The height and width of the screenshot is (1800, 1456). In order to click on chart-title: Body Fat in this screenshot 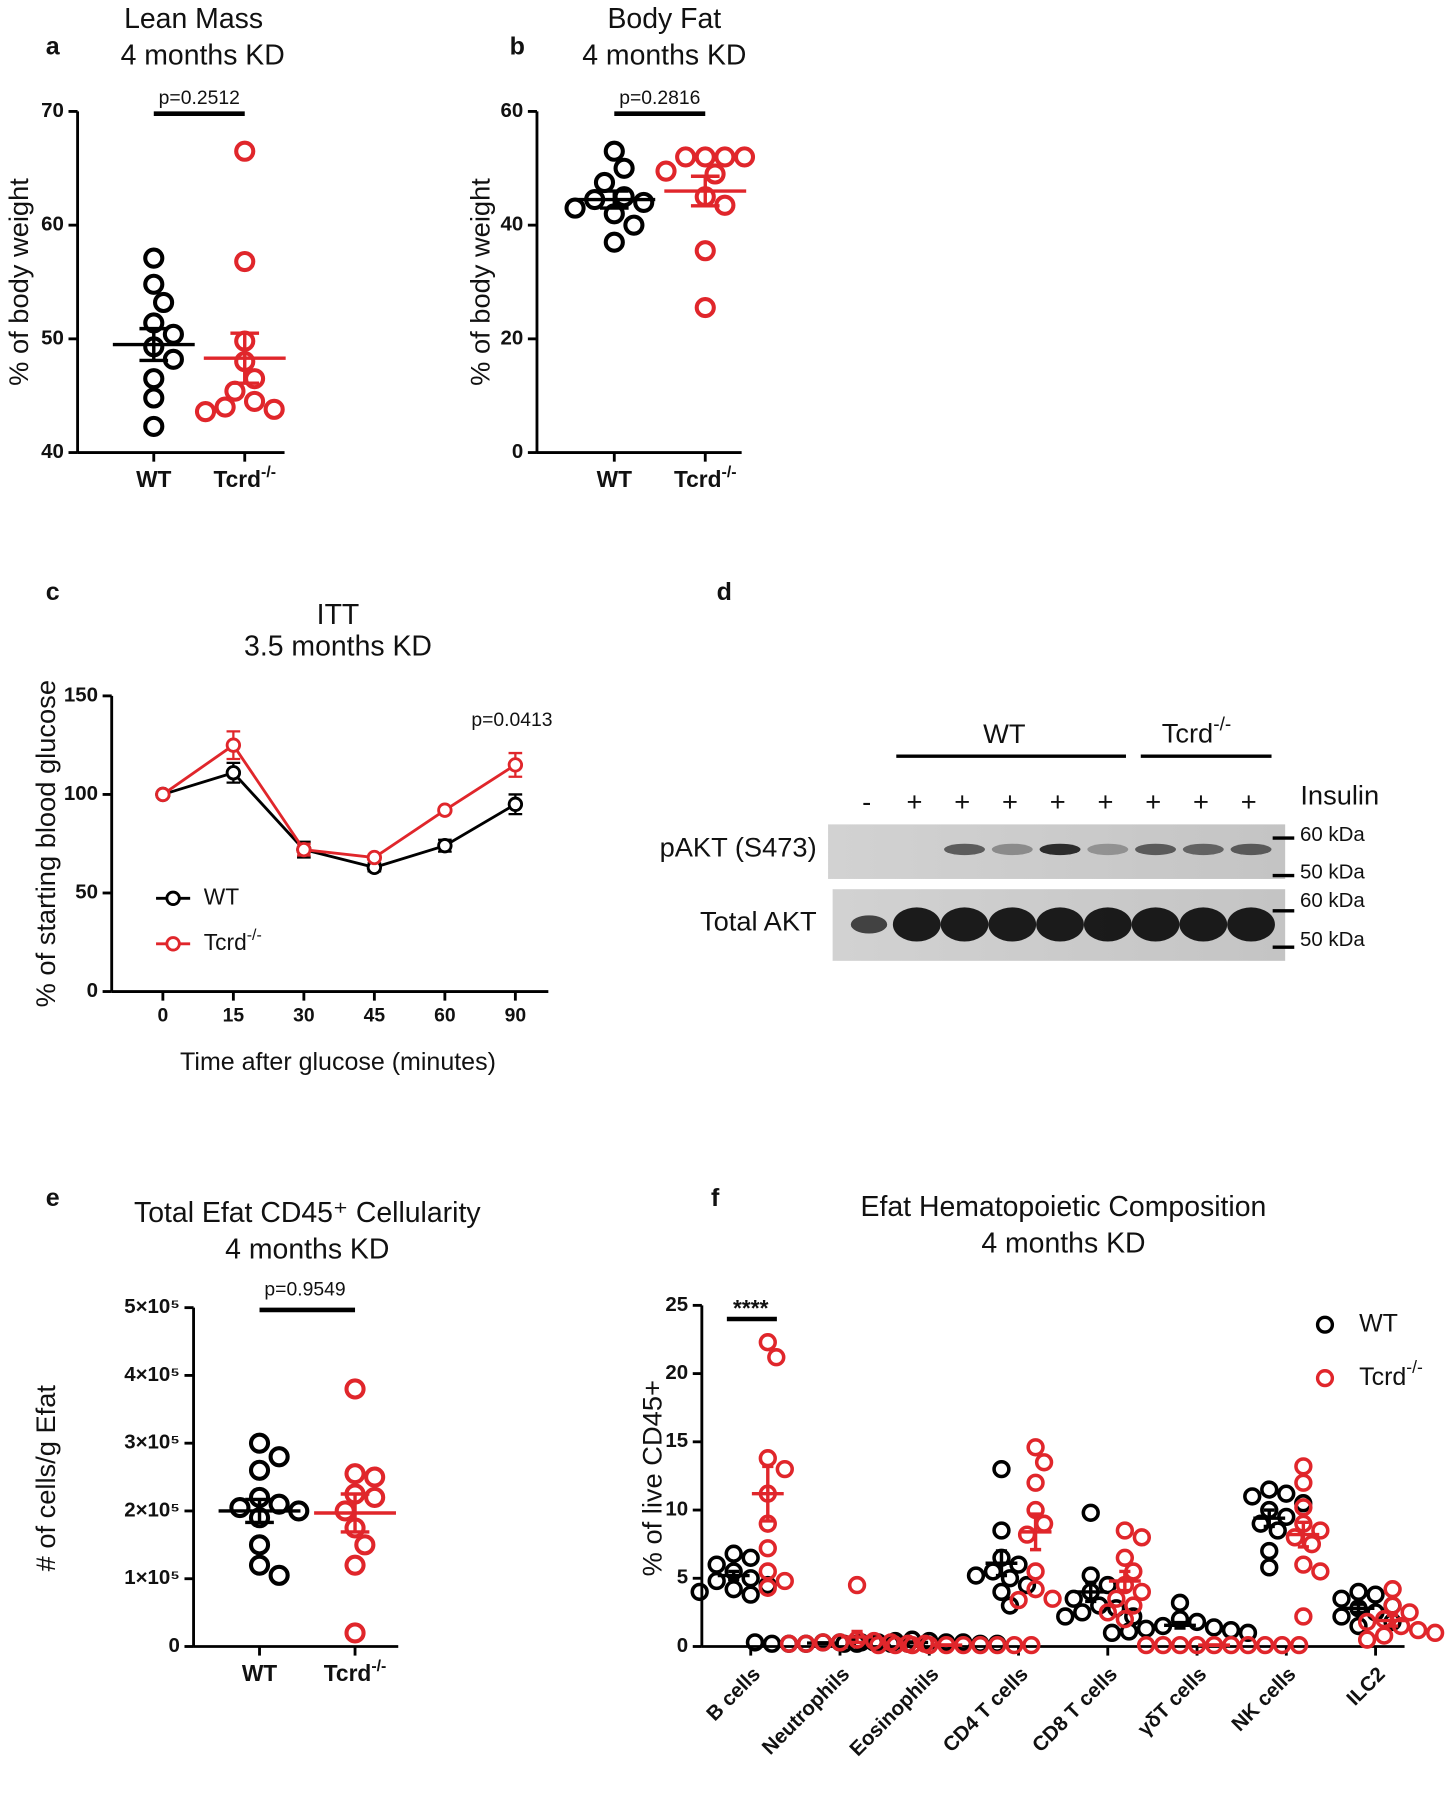, I will do `click(664, 19)`.